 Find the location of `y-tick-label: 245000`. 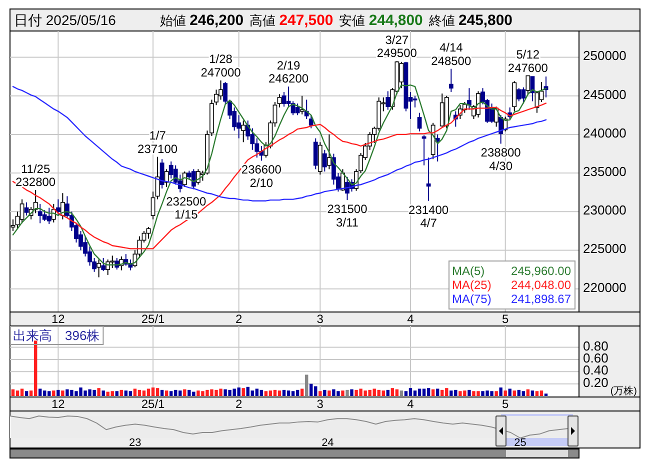

y-tick-label: 245000 is located at coordinates (604, 94).